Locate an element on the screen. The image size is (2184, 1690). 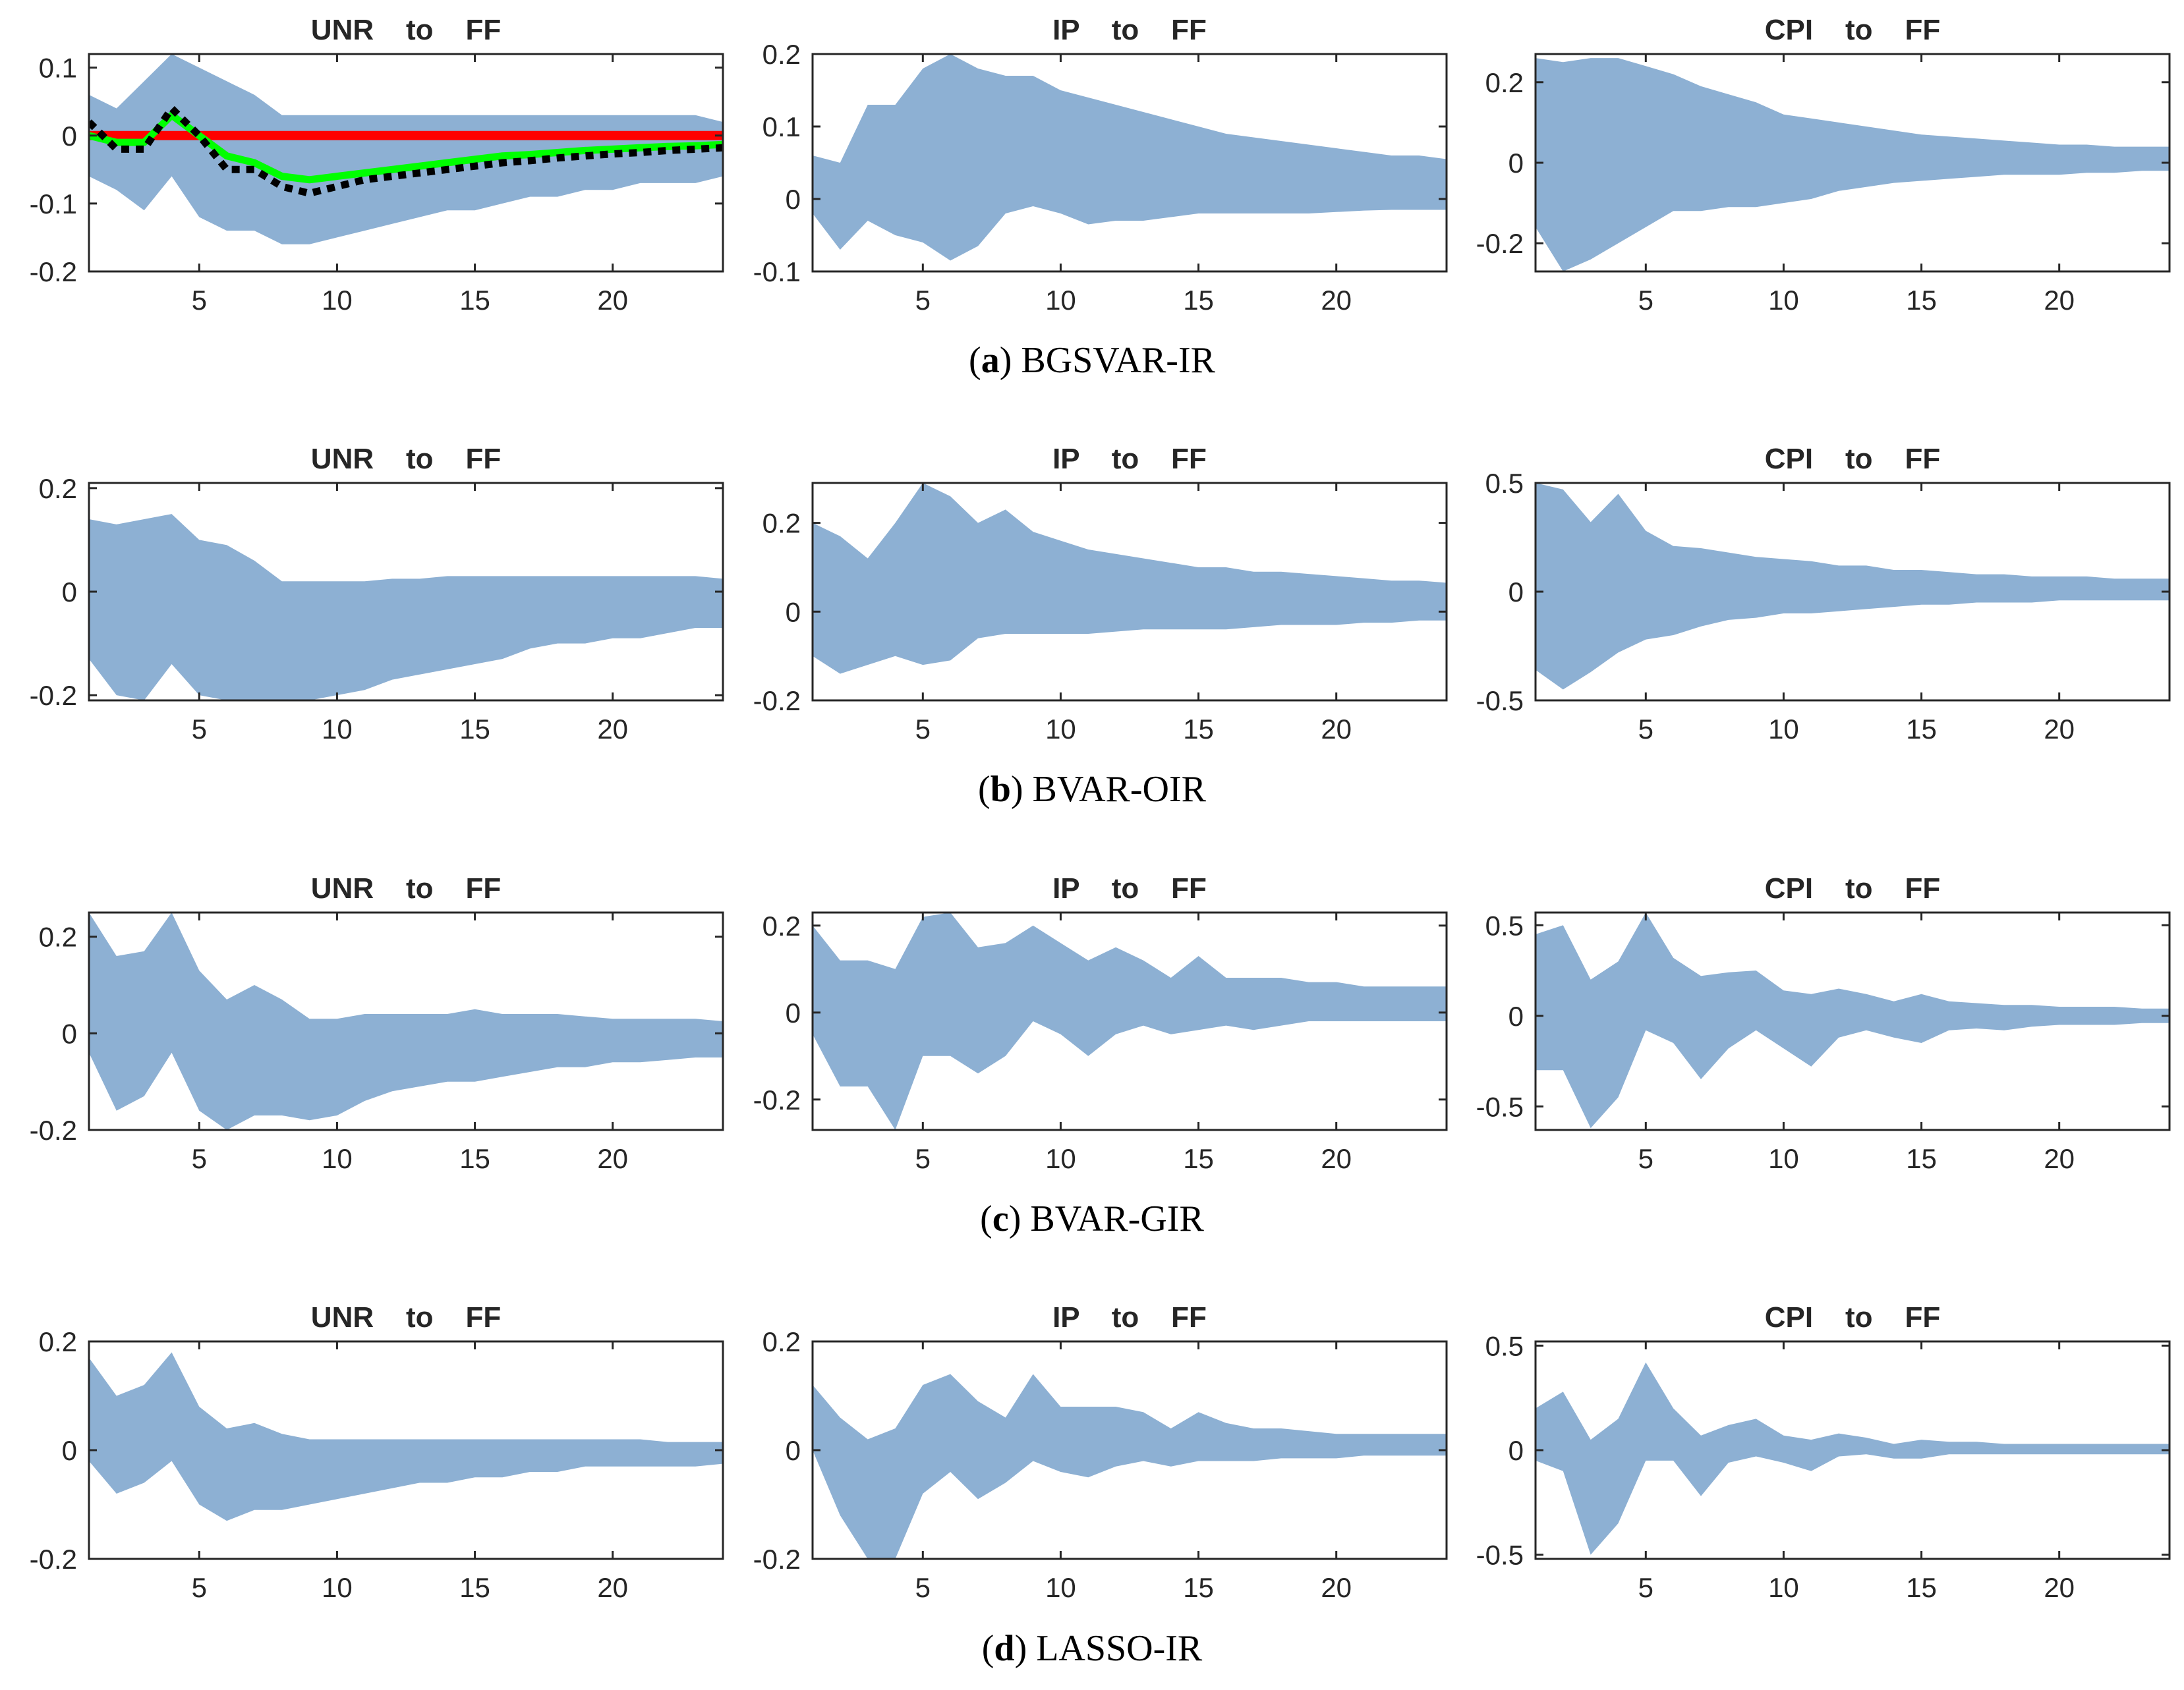
svg-text: (a) BGSVAR-IR is located at coordinates (1092, 360).